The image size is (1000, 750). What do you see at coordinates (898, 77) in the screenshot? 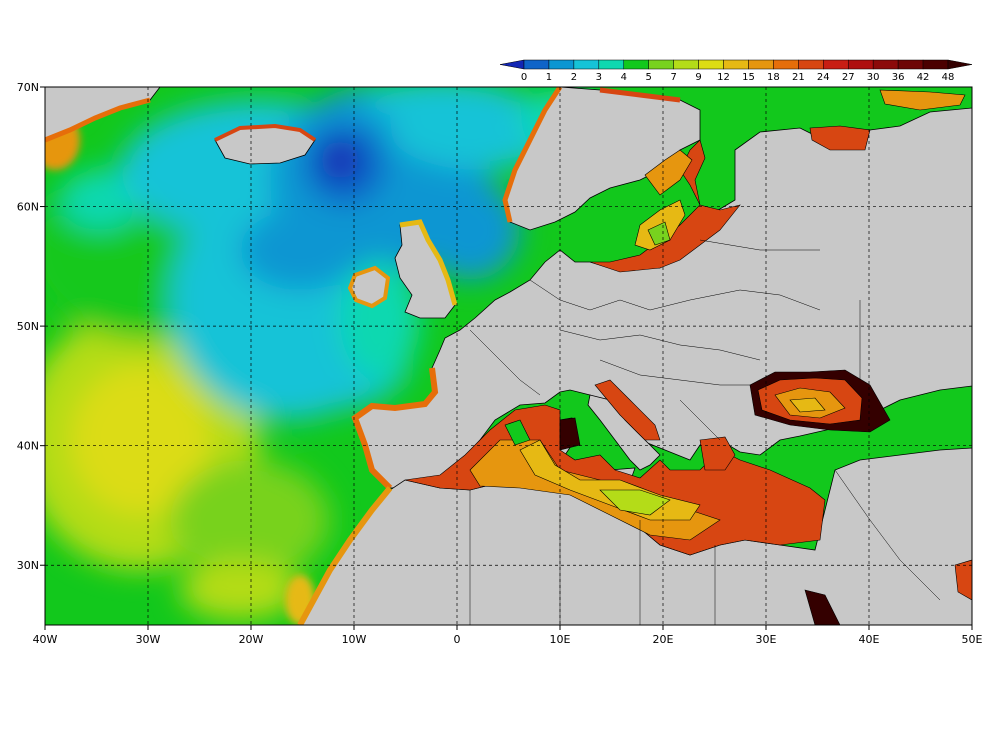
I see `colorbar-label: 36` at bounding box center [898, 77].